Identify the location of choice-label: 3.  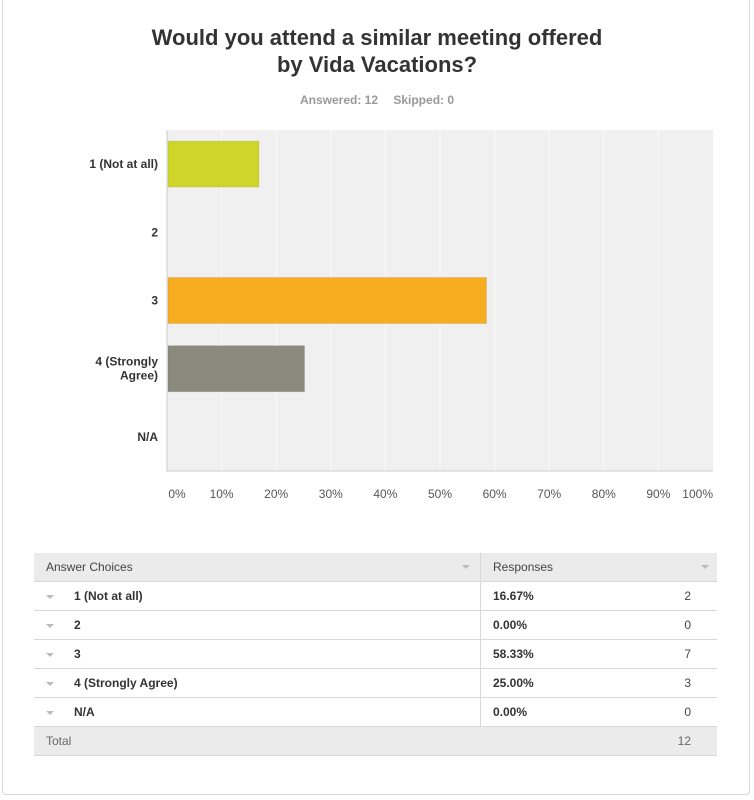
(77, 654).